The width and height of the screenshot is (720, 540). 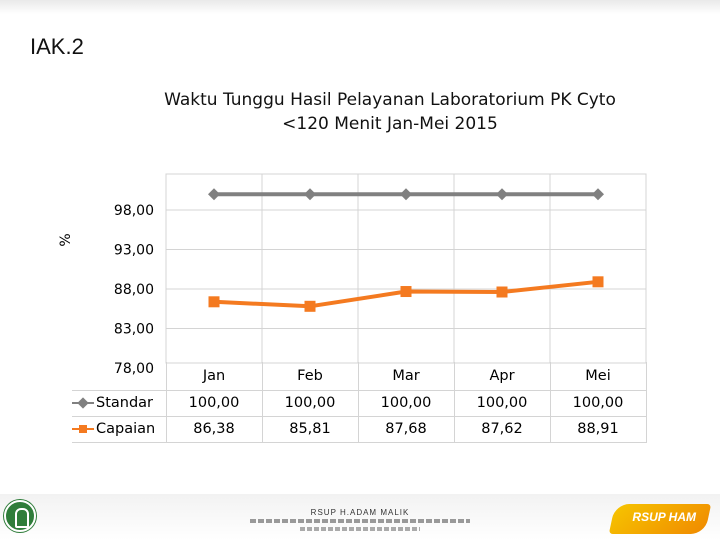 I want to click on slide-code: IAK.2, so click(x=57, y=46).